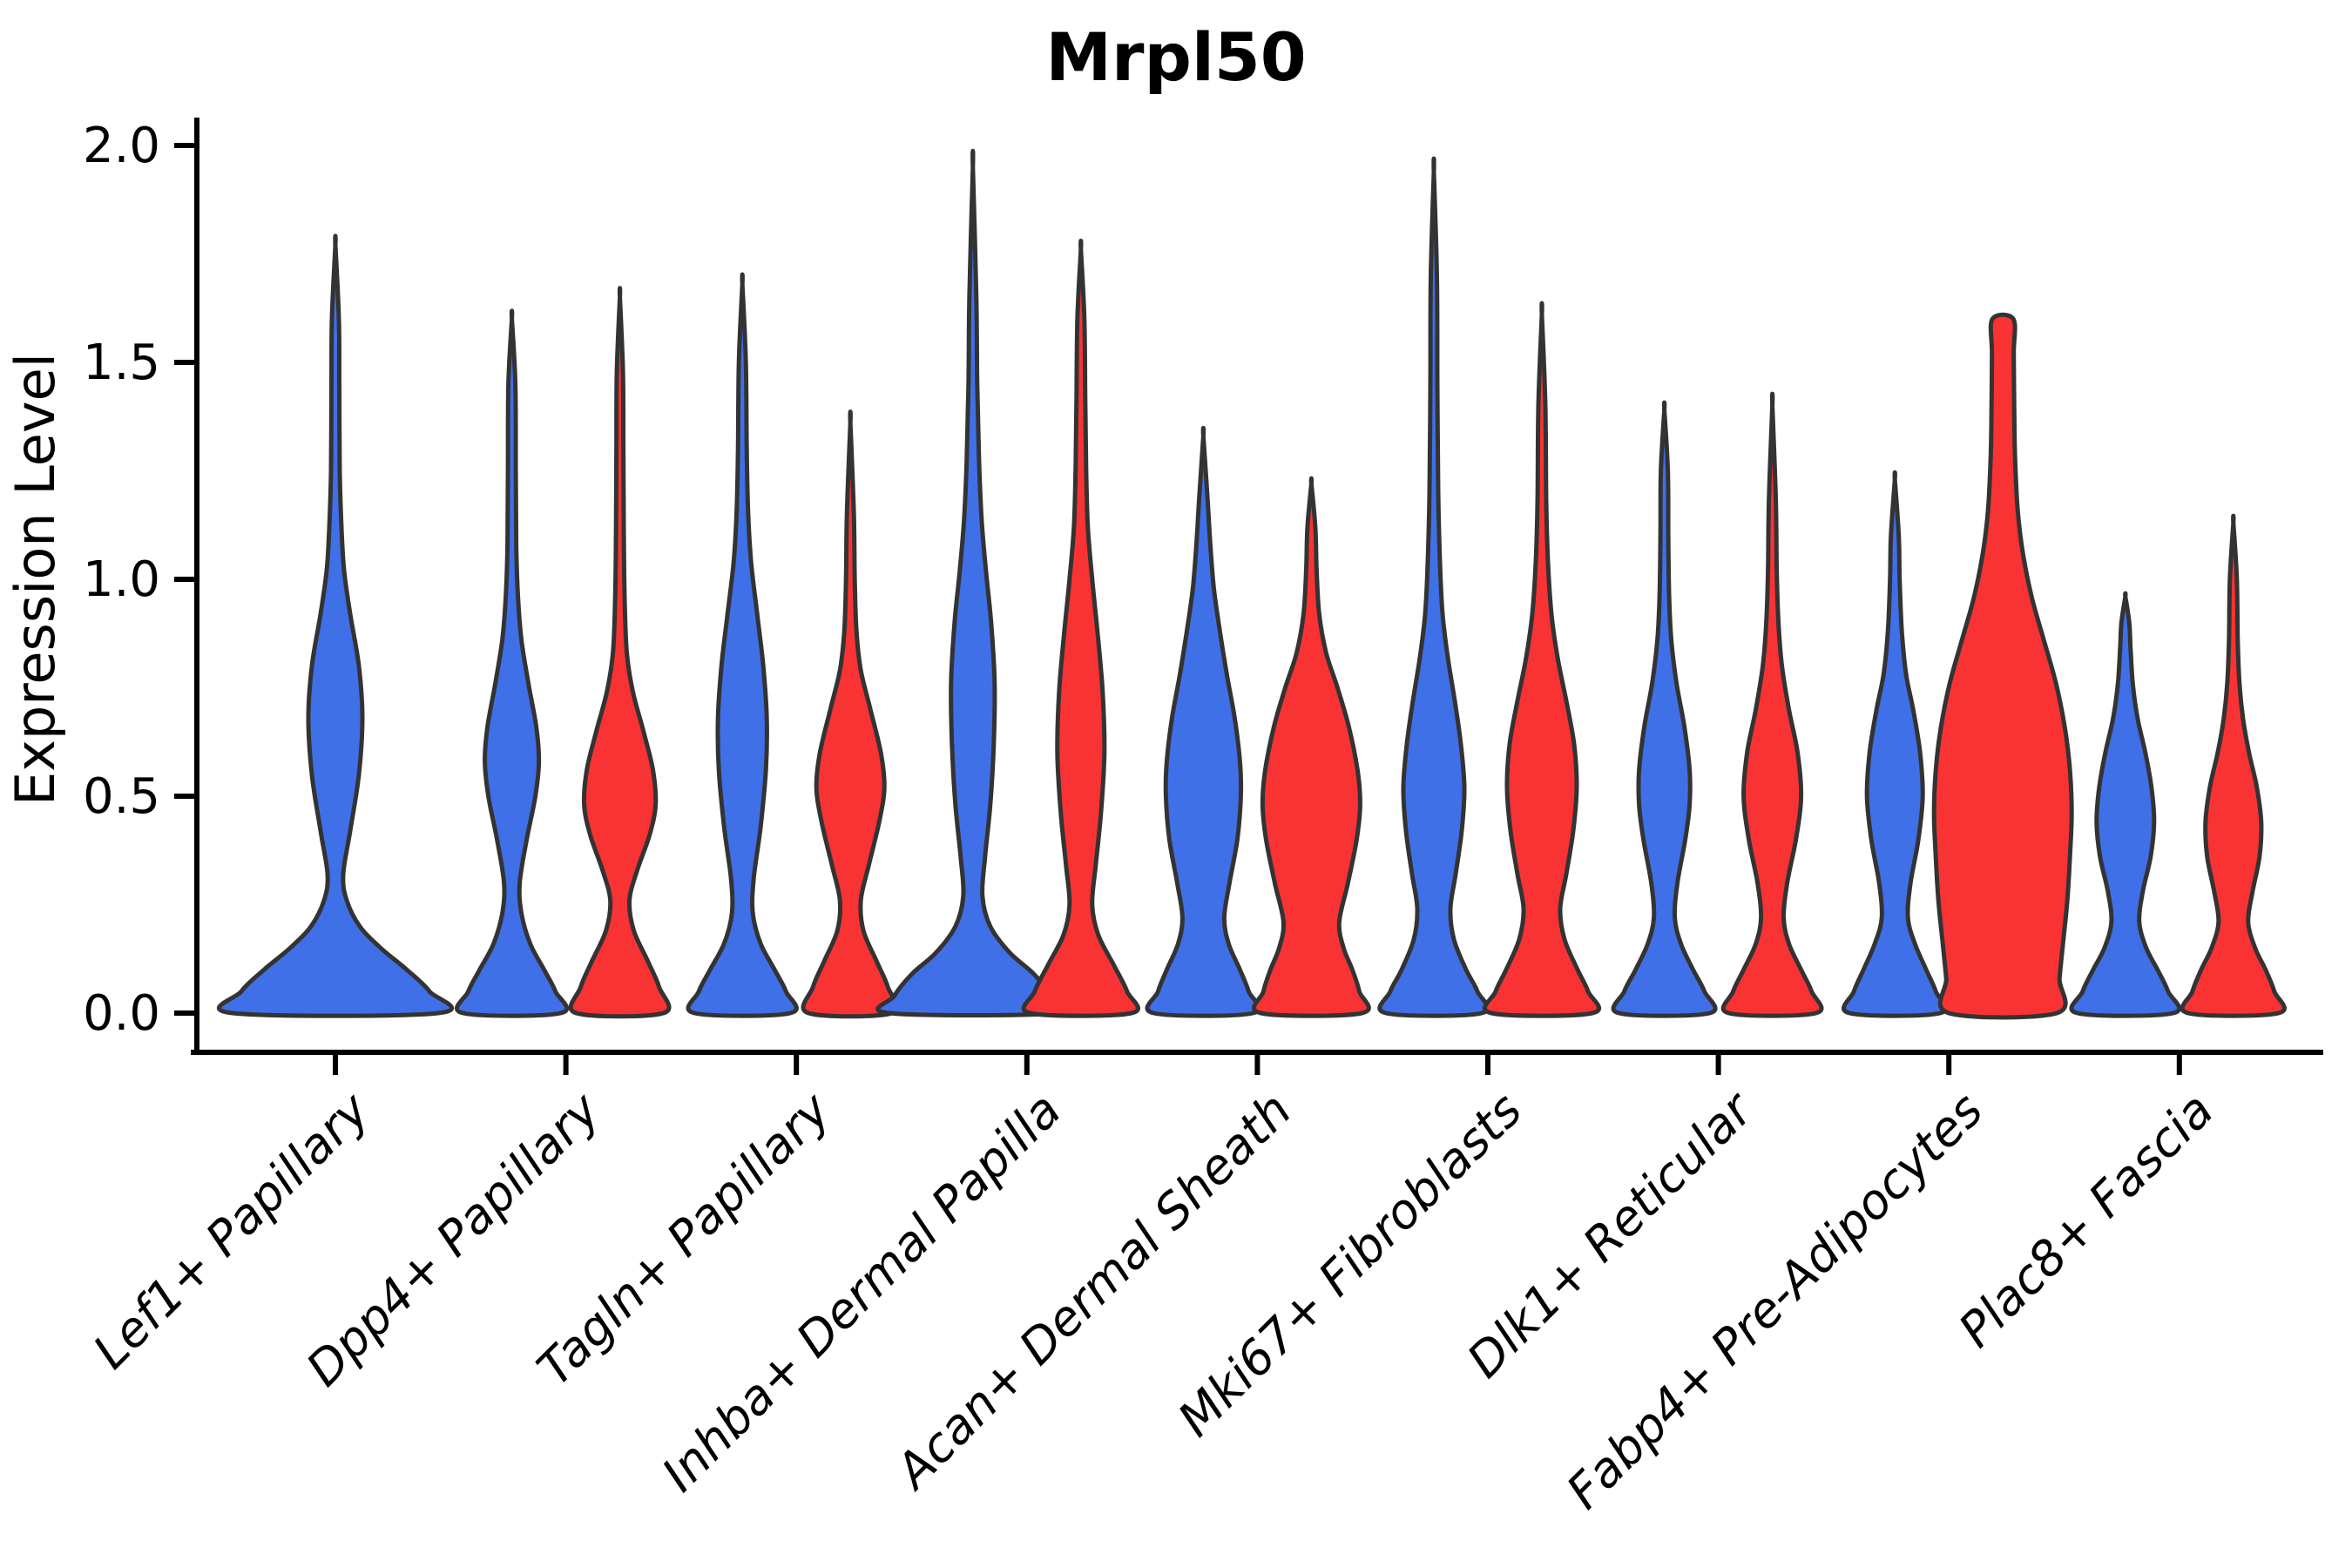 This screenshot has width=2352, height=1568. Describe the element at coordinates (121, 579) in the screenshot. I see `y-tick-label-1.0: 1.0` at that location.